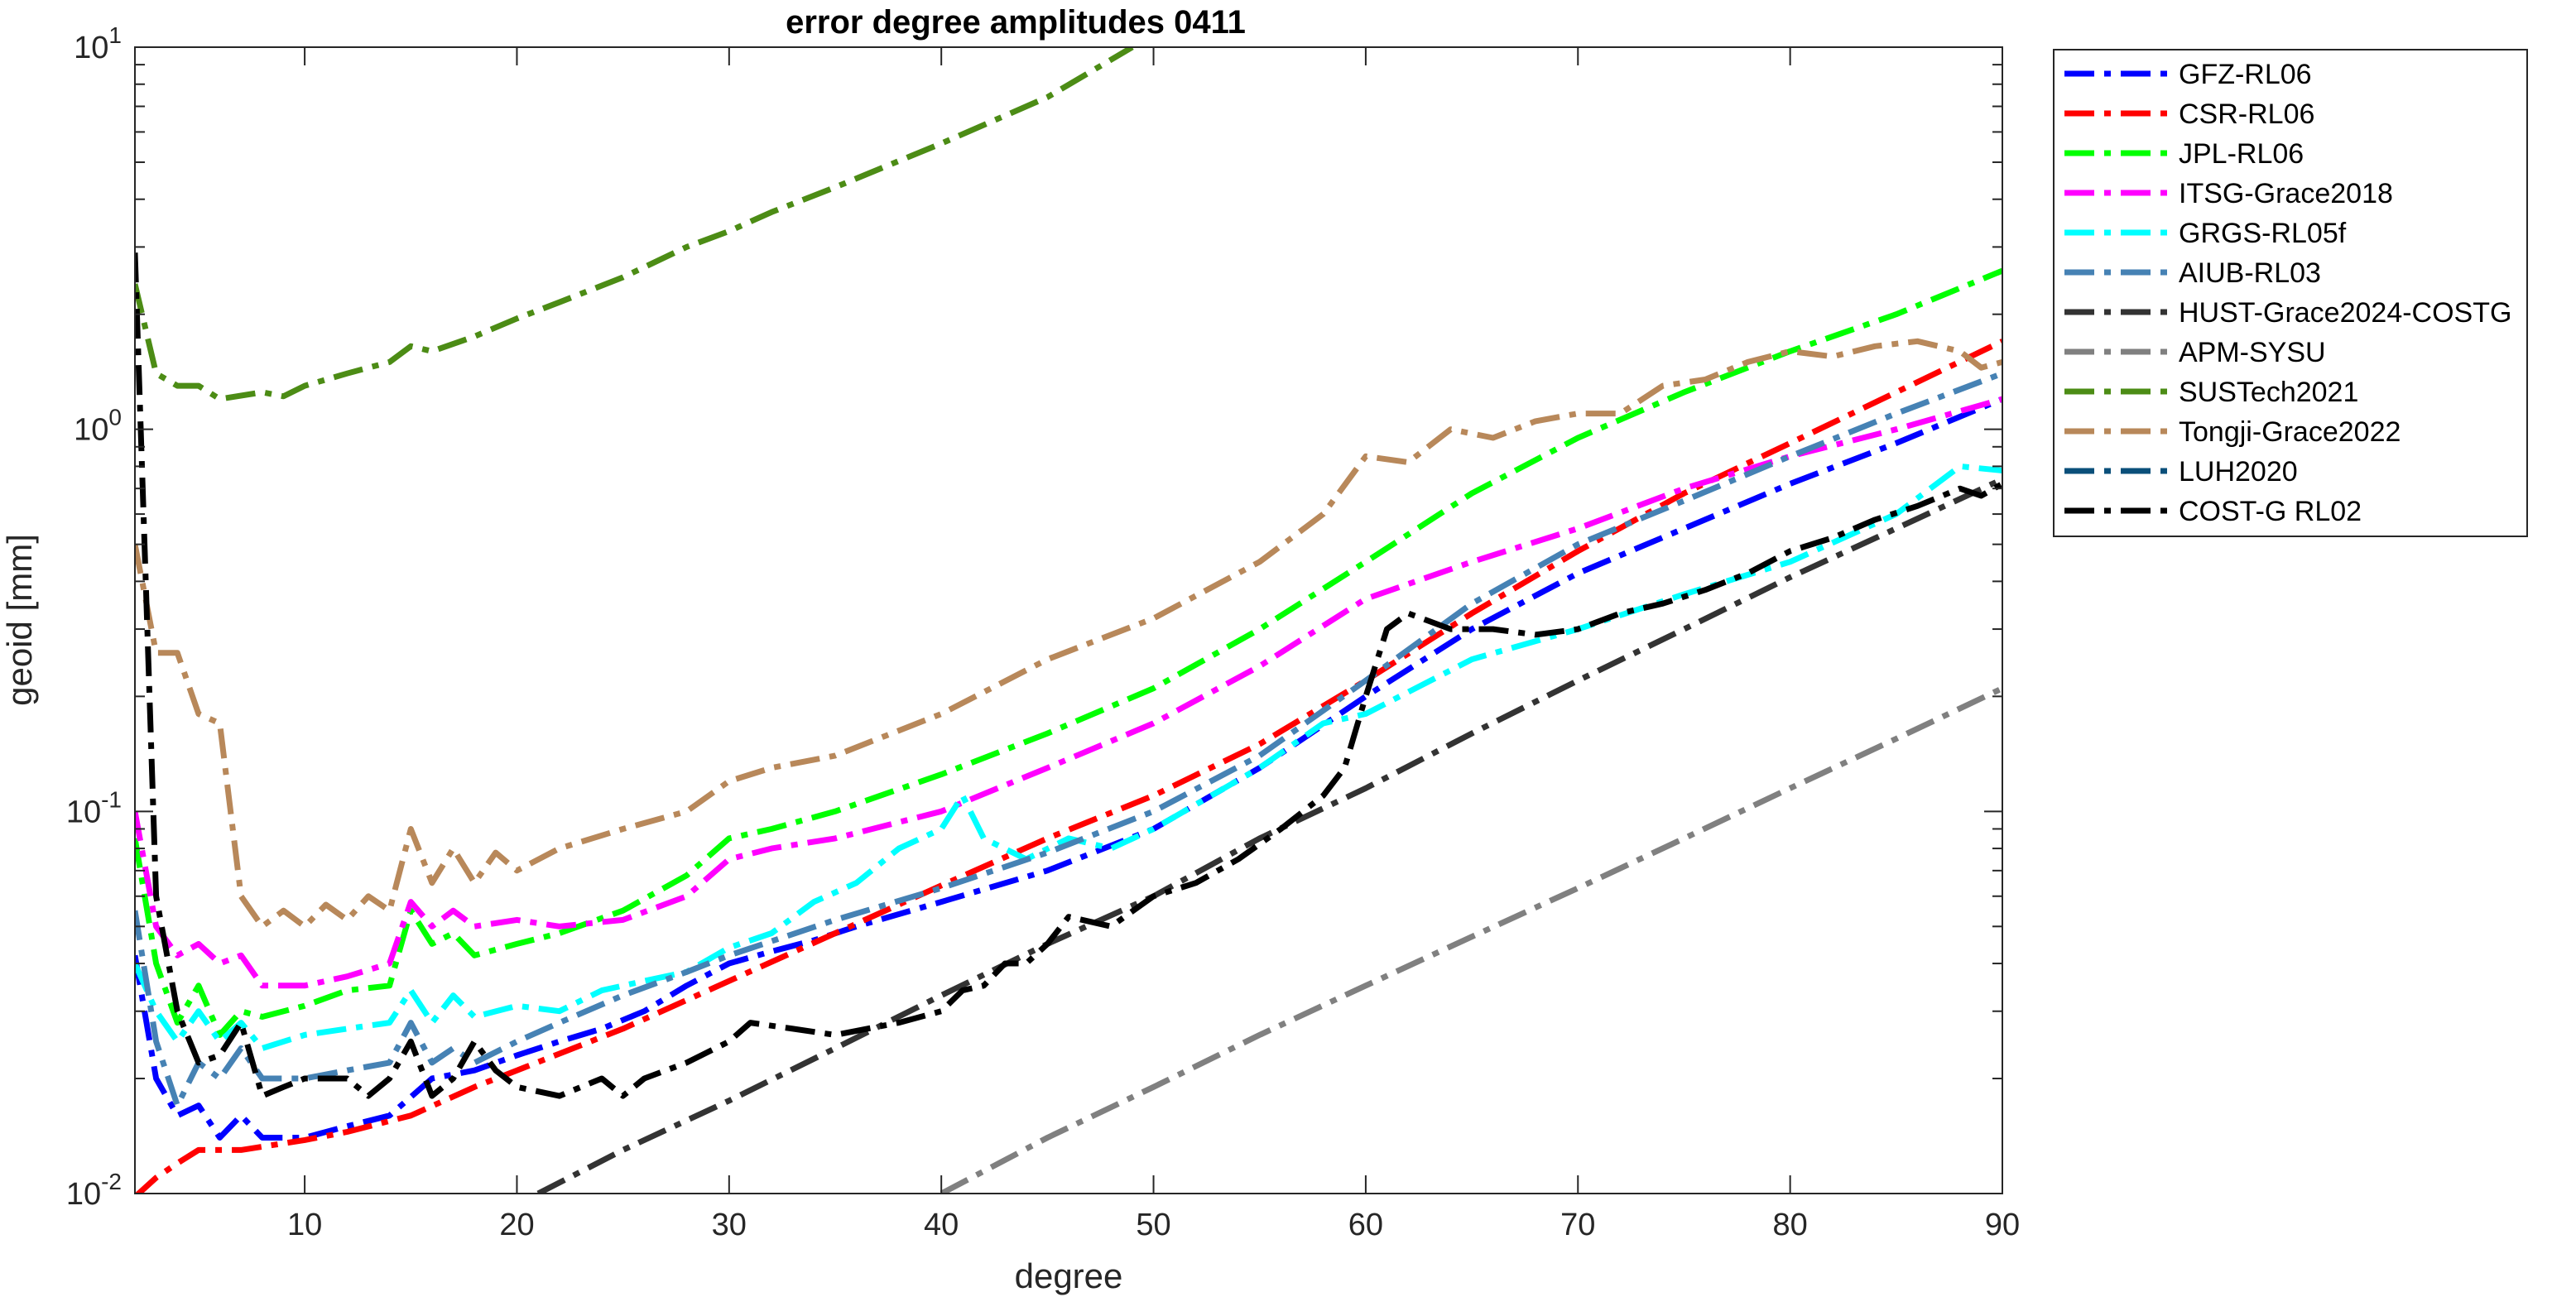 The image size is (2576, 1297). I want to click on x-tick-label: 40, so click(941, 1225).